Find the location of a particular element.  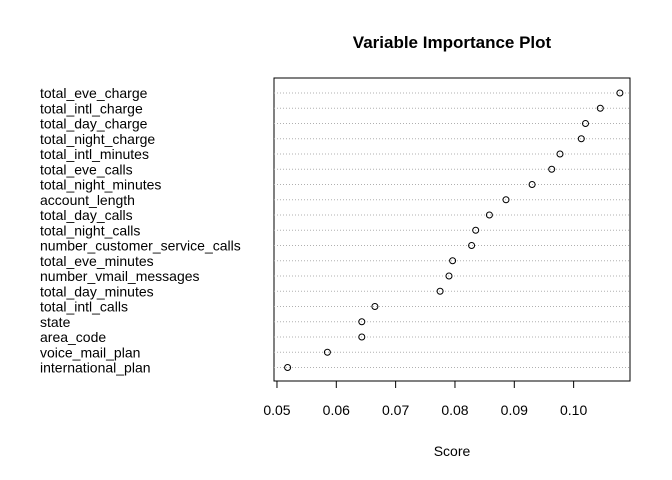

variable-label: area_code is located at coordinates (73, 337).